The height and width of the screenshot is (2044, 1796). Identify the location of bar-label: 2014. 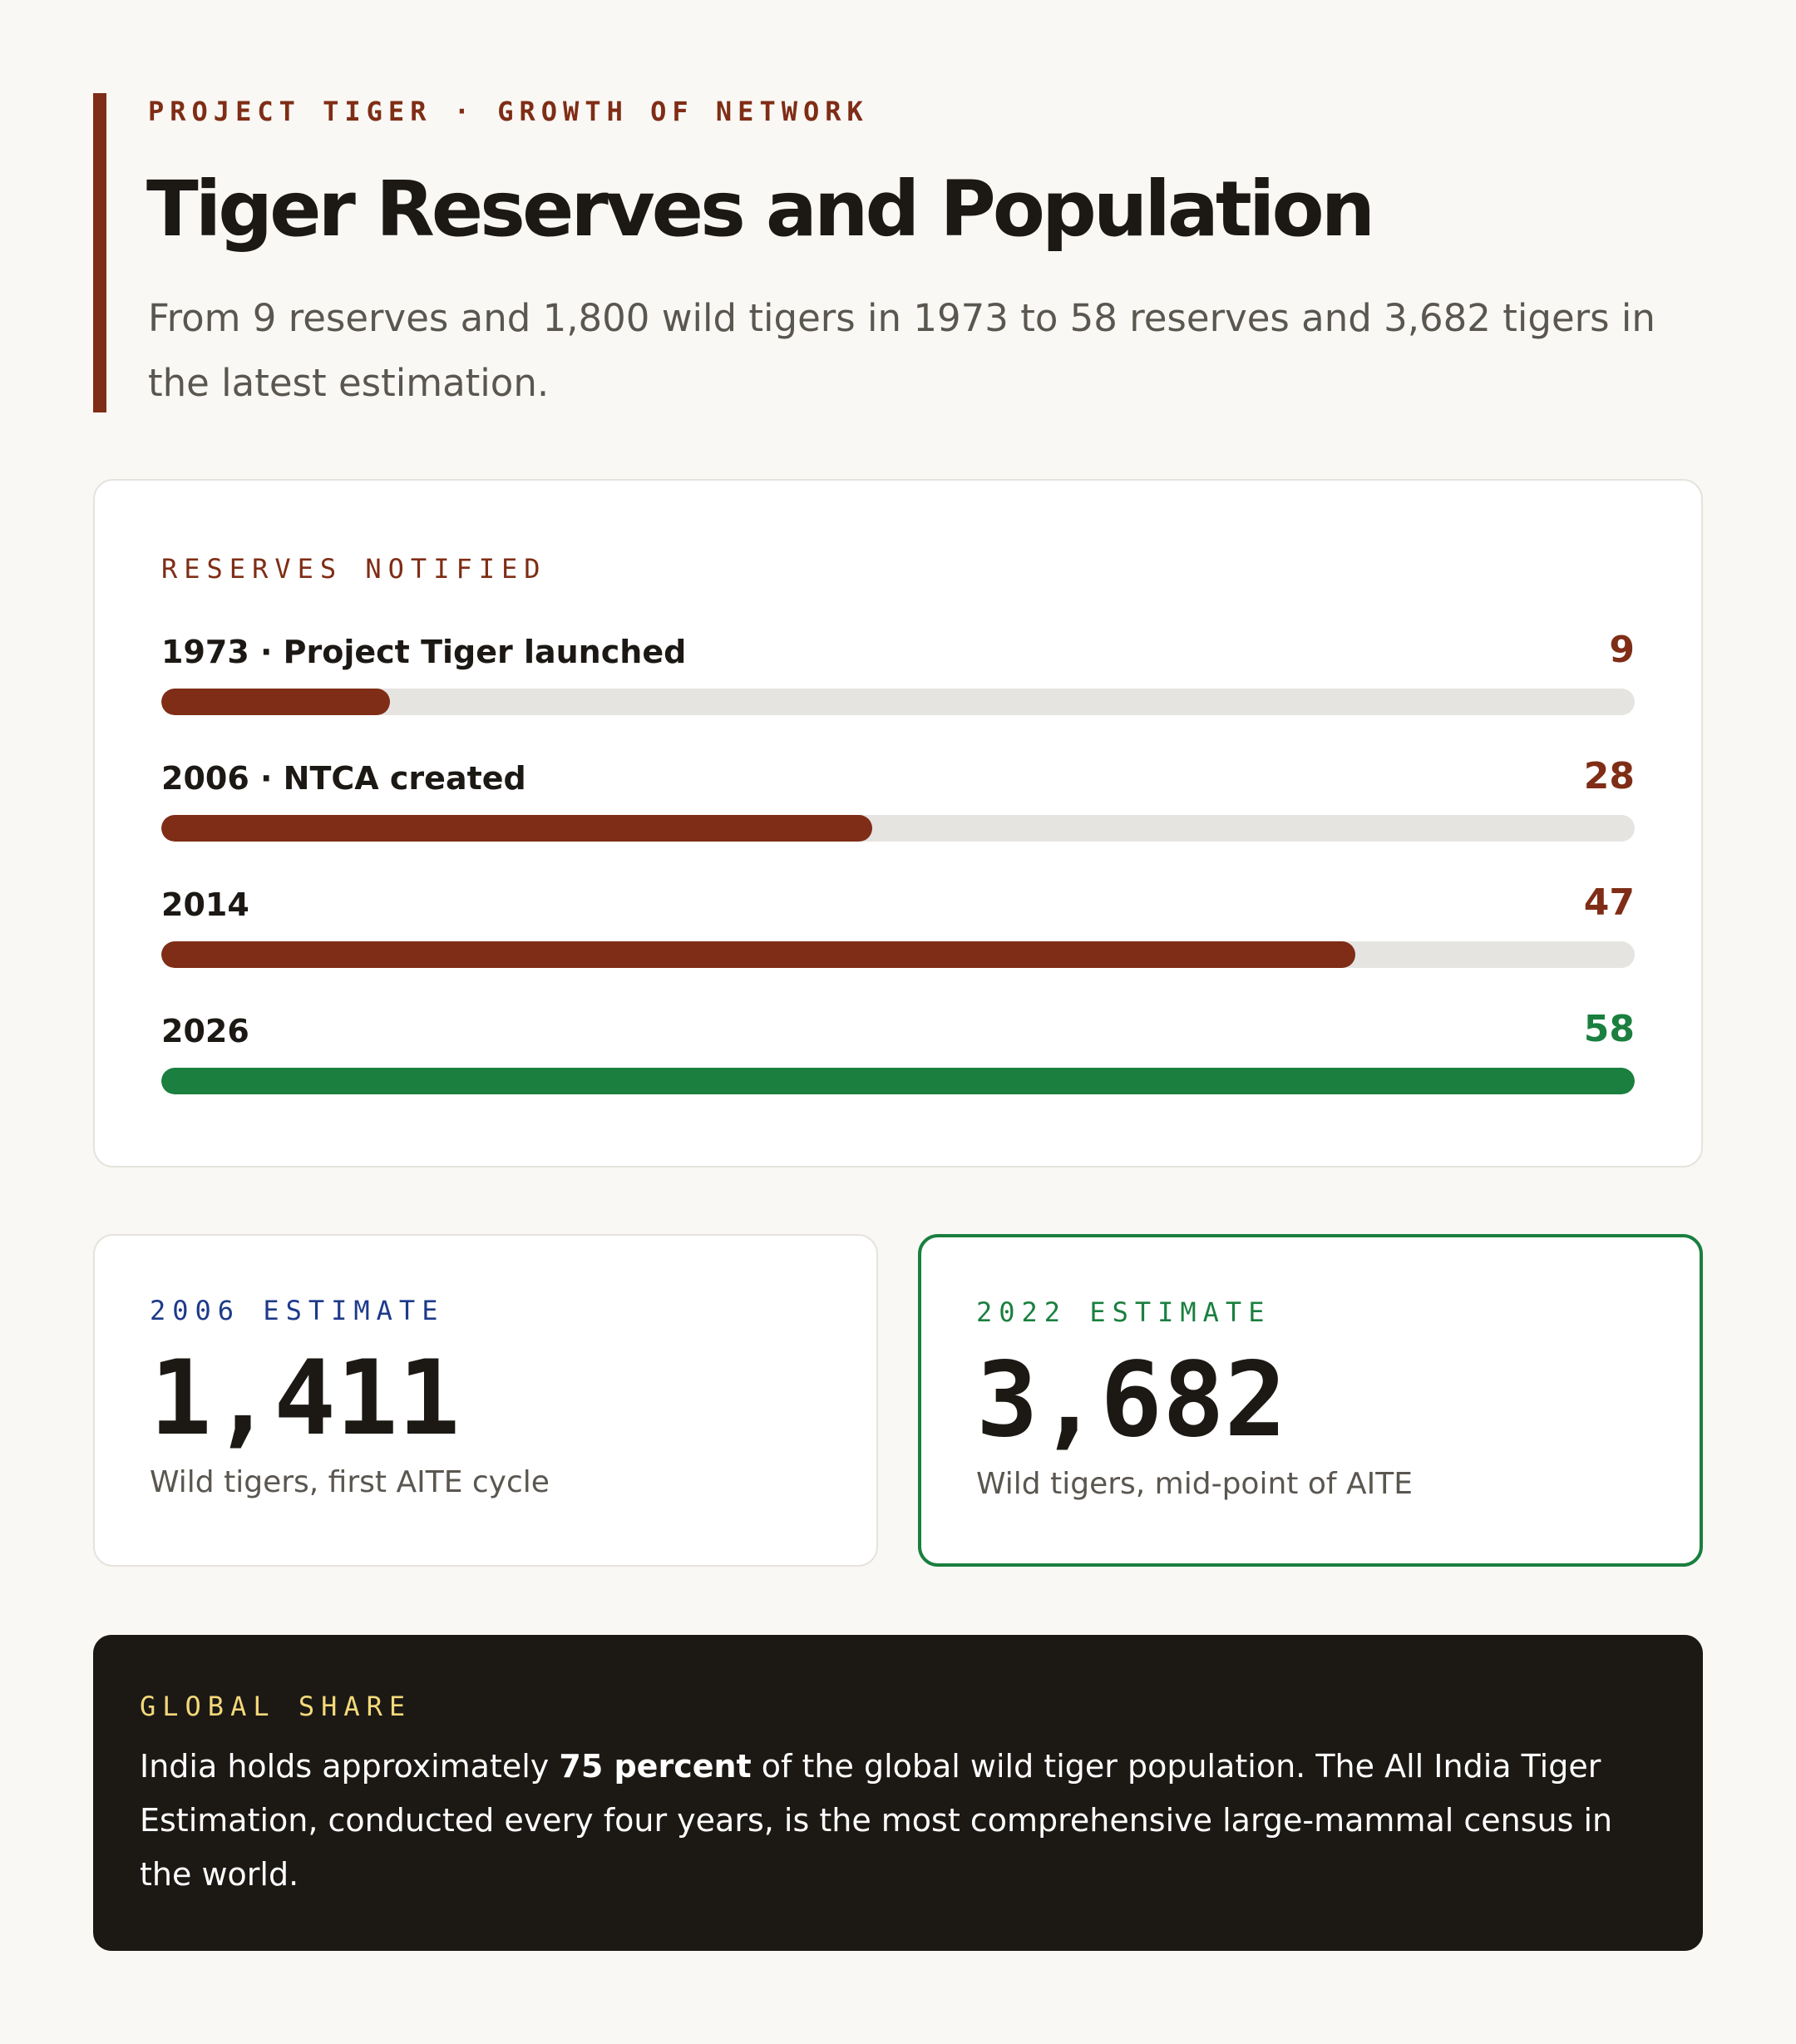
(205, 904).